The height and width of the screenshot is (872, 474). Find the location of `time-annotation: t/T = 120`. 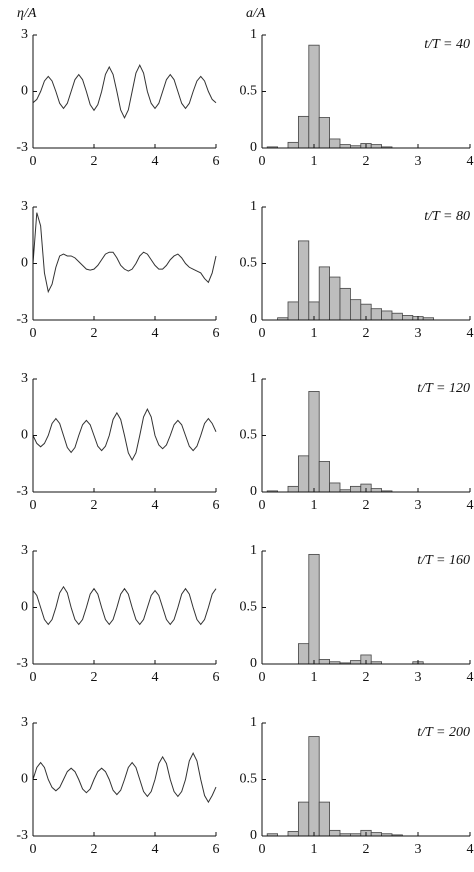

time-annotation: t/T = 120 is located at coordinates (443, 388).